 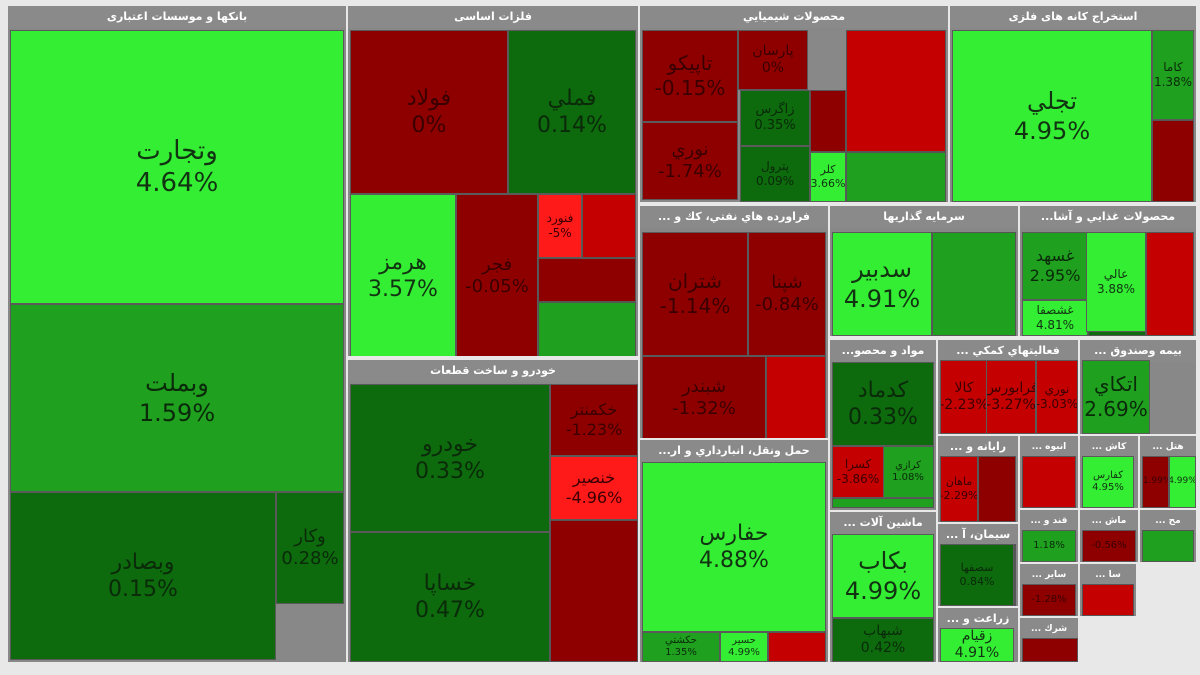 I want to click on symbol-tile: فجر -0.05%, so click(x=497, y=275).